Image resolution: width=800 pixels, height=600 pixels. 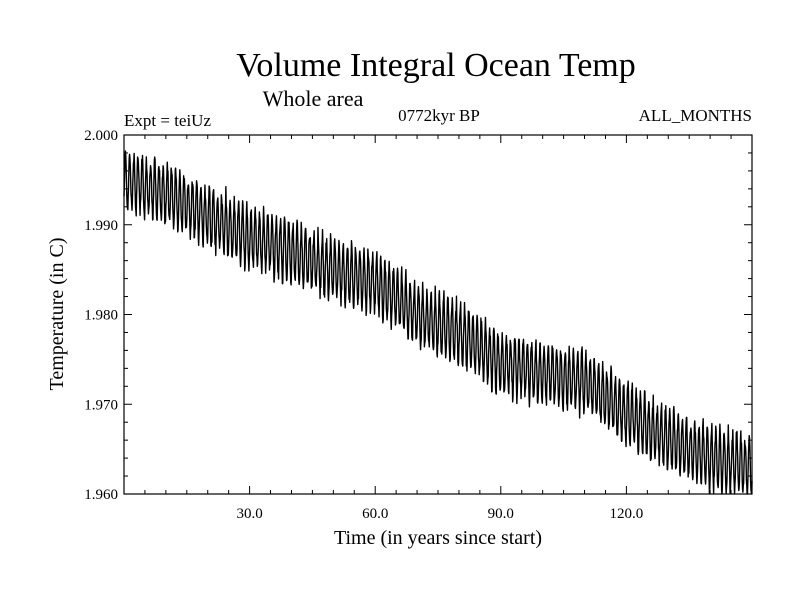 I want to click on x-tick-label: 60.0, so click(x=375, y=514).